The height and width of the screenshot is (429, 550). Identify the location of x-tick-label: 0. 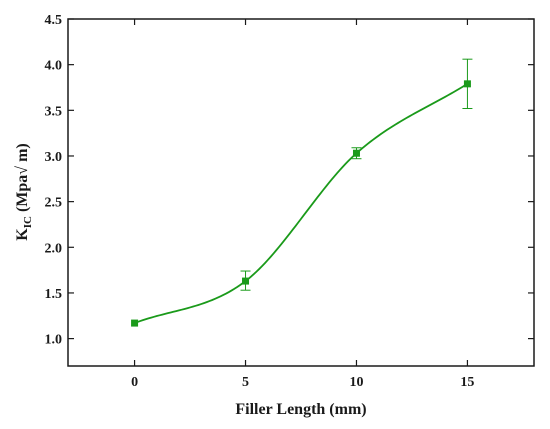
(134, 382).